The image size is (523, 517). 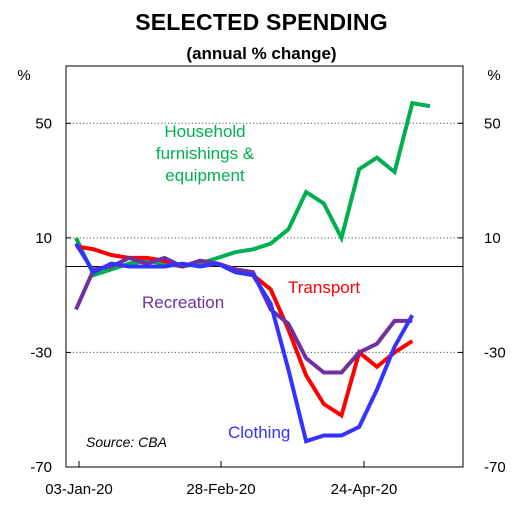 I want to click on series-label: Transport, so click(x=324, y=287).